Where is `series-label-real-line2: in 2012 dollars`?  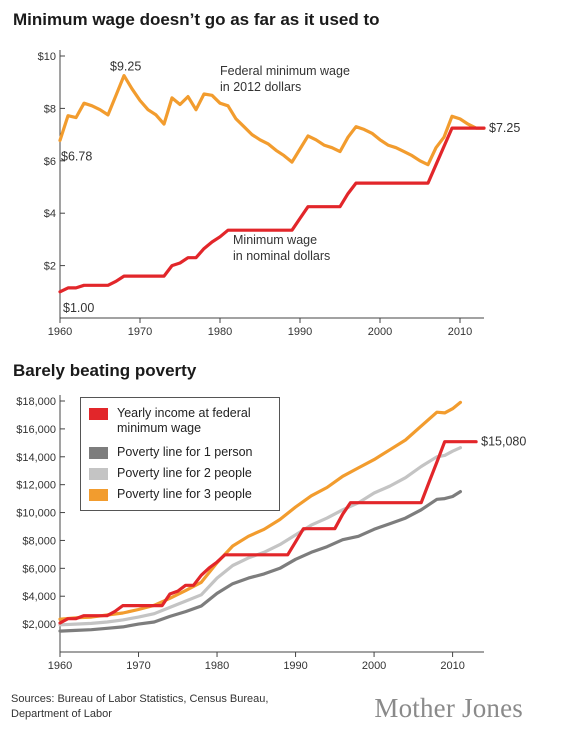
series-label-real-line2: in 2012 dollars is located at coordinates (260, 87).